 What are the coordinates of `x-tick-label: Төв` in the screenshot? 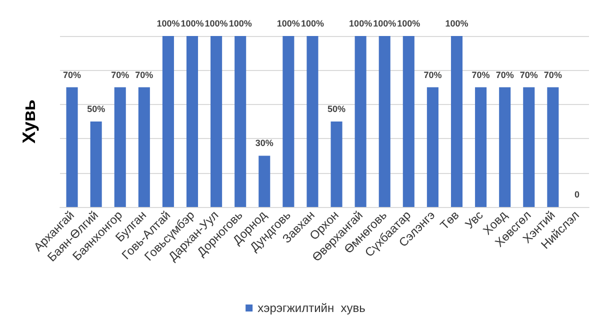 It's located at (449, 220).